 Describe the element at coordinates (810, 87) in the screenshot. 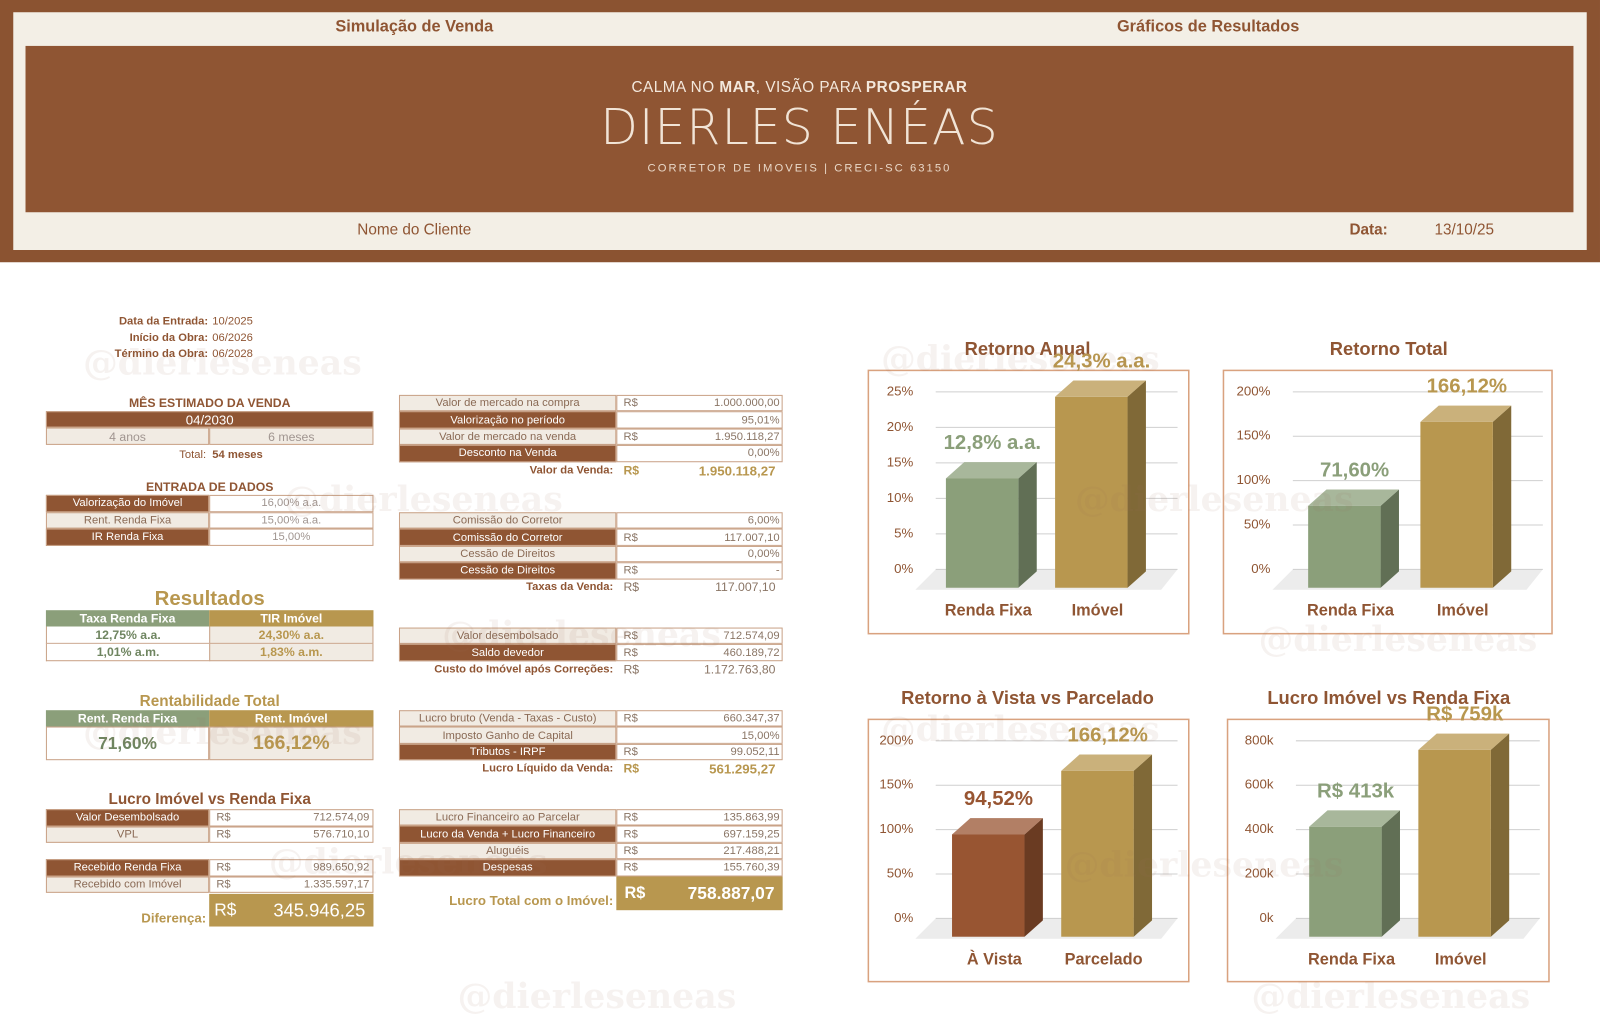

I see `tagline-part: , VISÃO PARA` at that location.